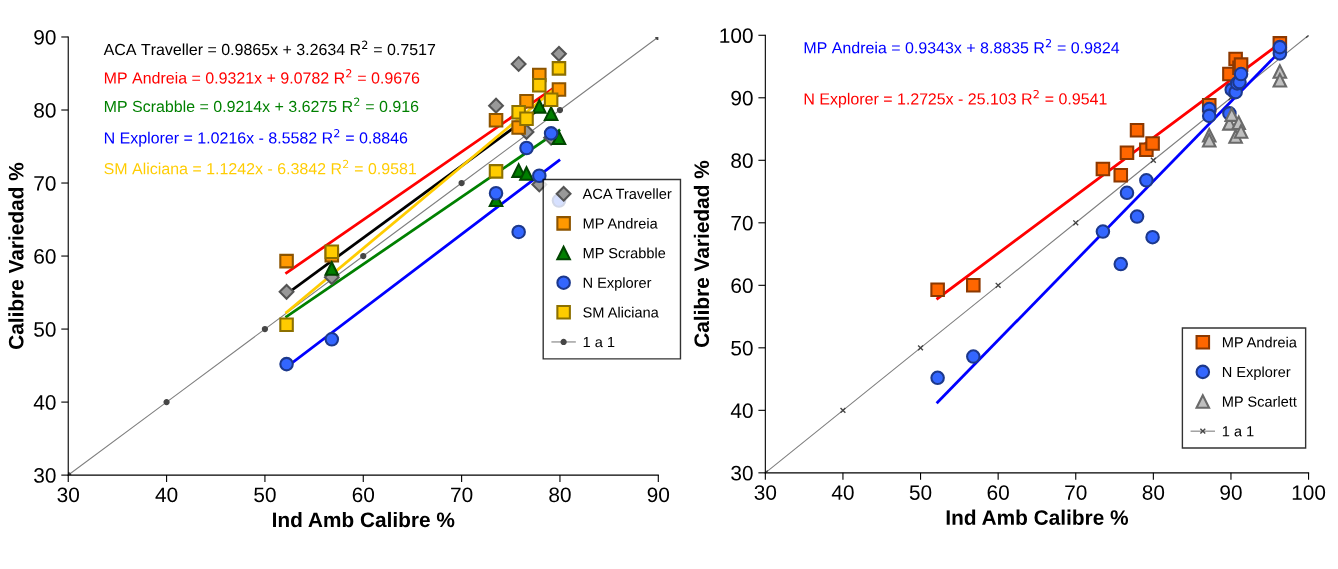  Describe the element at coordinates (736, 36) in the screenshot. I see `y-tick-label: 100` at that location.